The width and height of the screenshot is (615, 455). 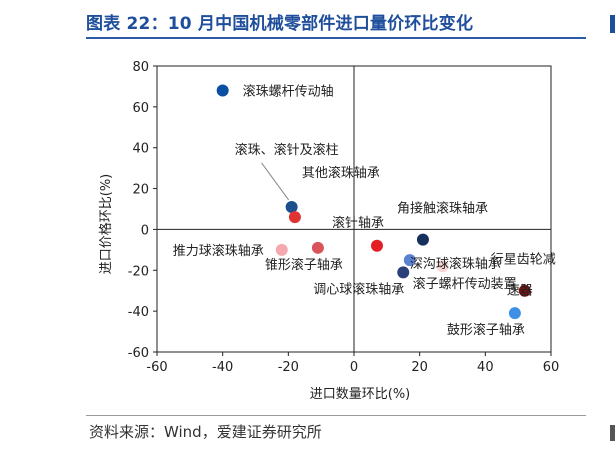 I want to click on x-tick-label: -20, so click(x=288, y=367).